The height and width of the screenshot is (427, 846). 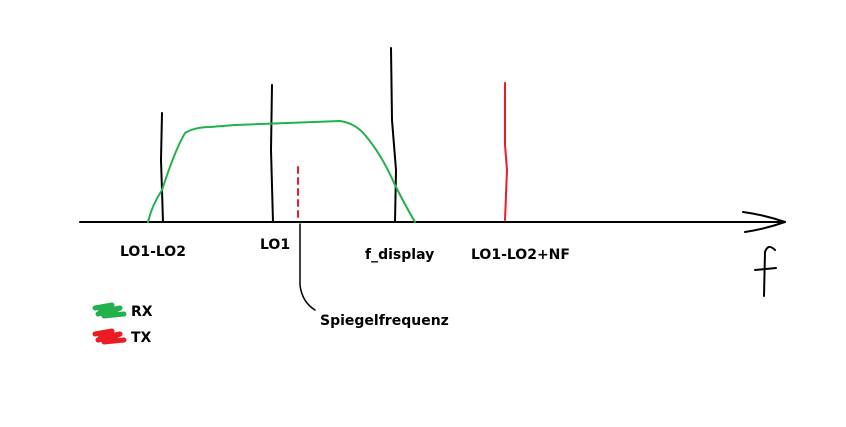 What do you see at coordinates (384, 321) in the screenshot?
I see `annotation: Spiegelfrequenz` at bounding box center [384, 321].